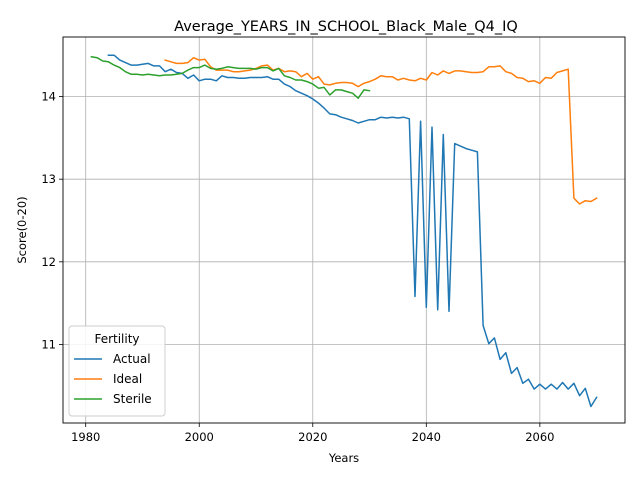 The width and height of the screenshot is (640, 480). Describe the element at coordinates (48, 344) in the screenshot. I see `y-tick-label: 11` at that location.